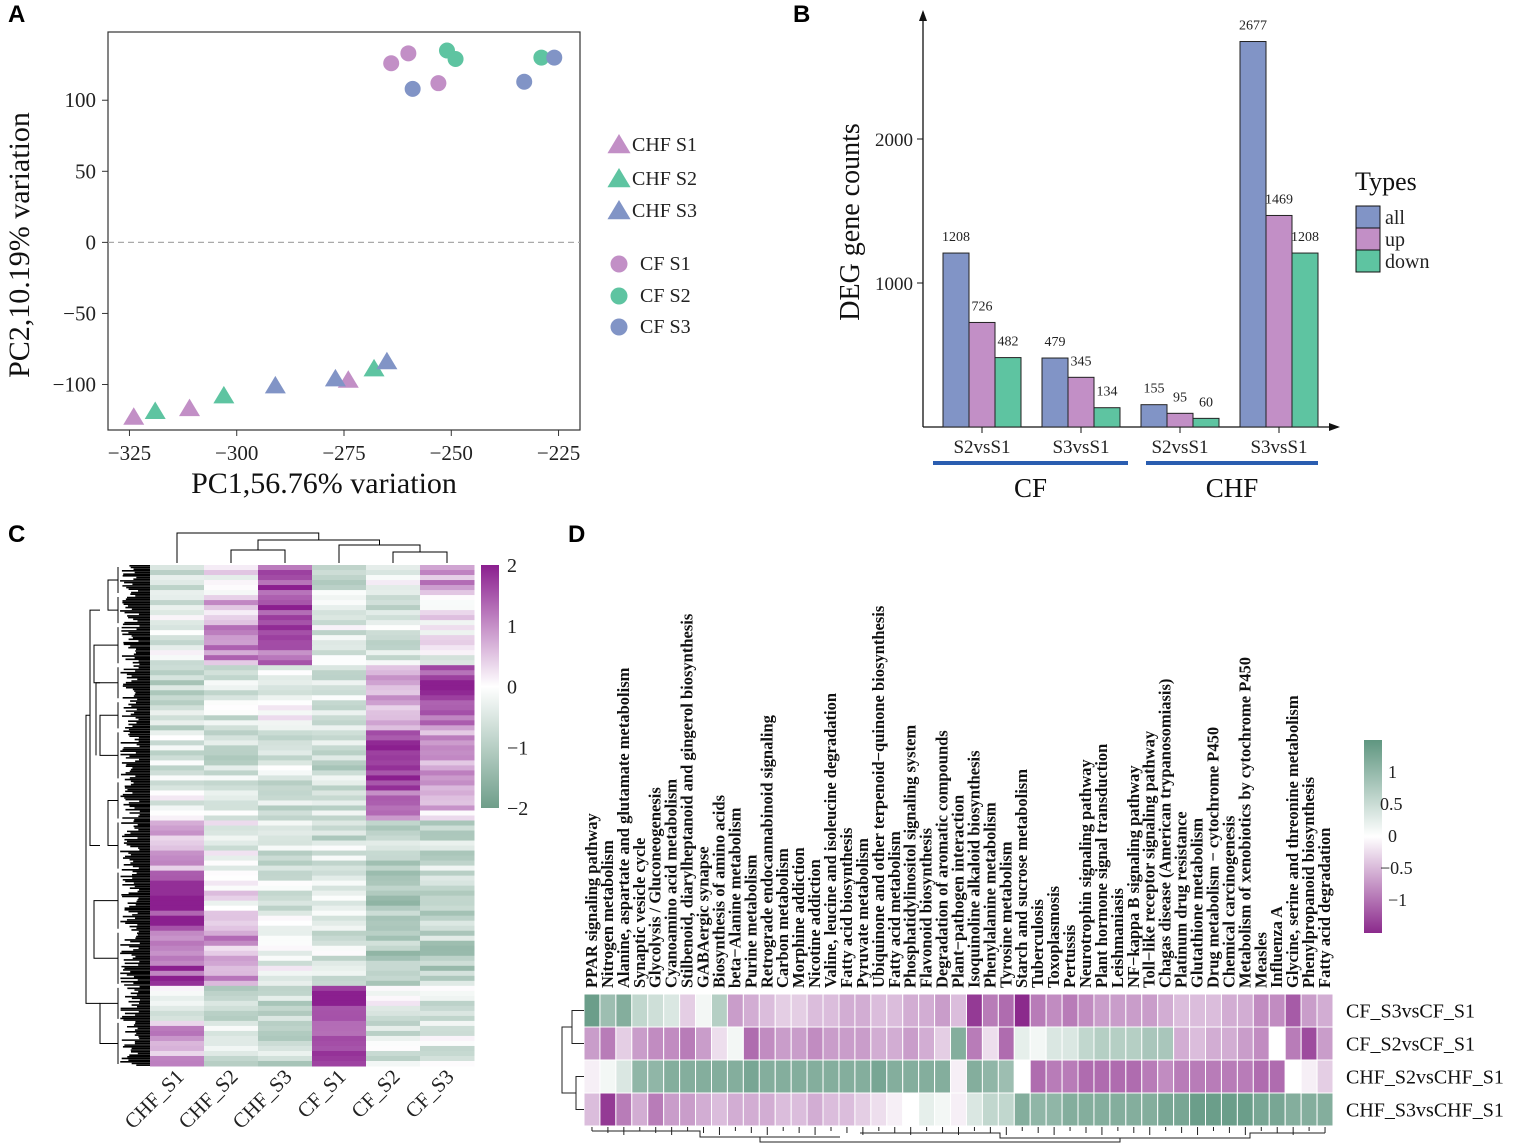 The height and width of the screenshot is (1145, 1530). I want to click on pathway-label: Starch and sucrose metabolism, so click(1021, 878).